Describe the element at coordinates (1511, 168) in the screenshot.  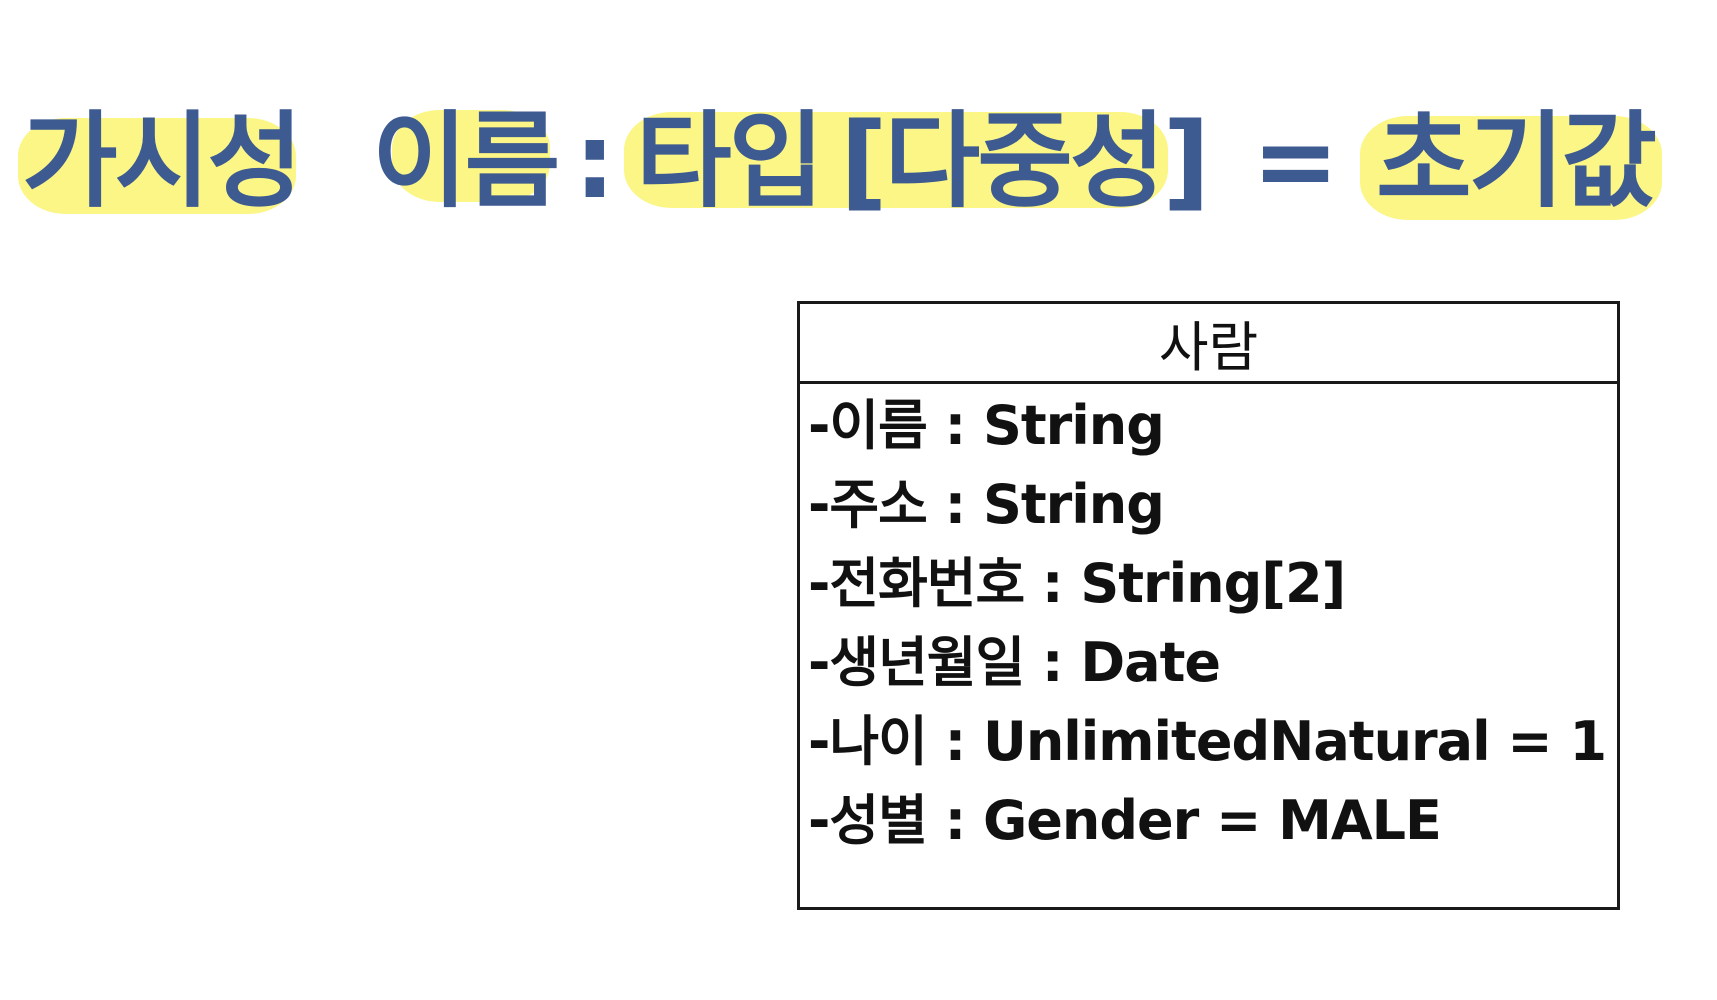
I see `highlight-default` at that location.